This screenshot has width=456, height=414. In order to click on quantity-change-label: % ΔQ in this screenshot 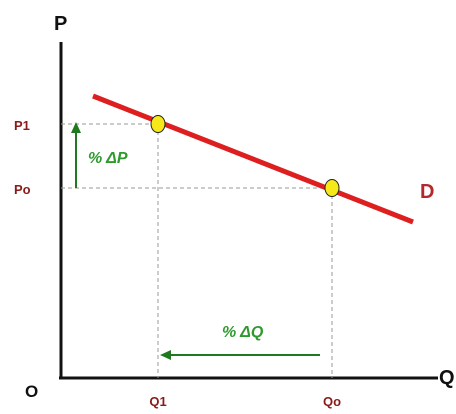, I will do `click(243, 332)`.